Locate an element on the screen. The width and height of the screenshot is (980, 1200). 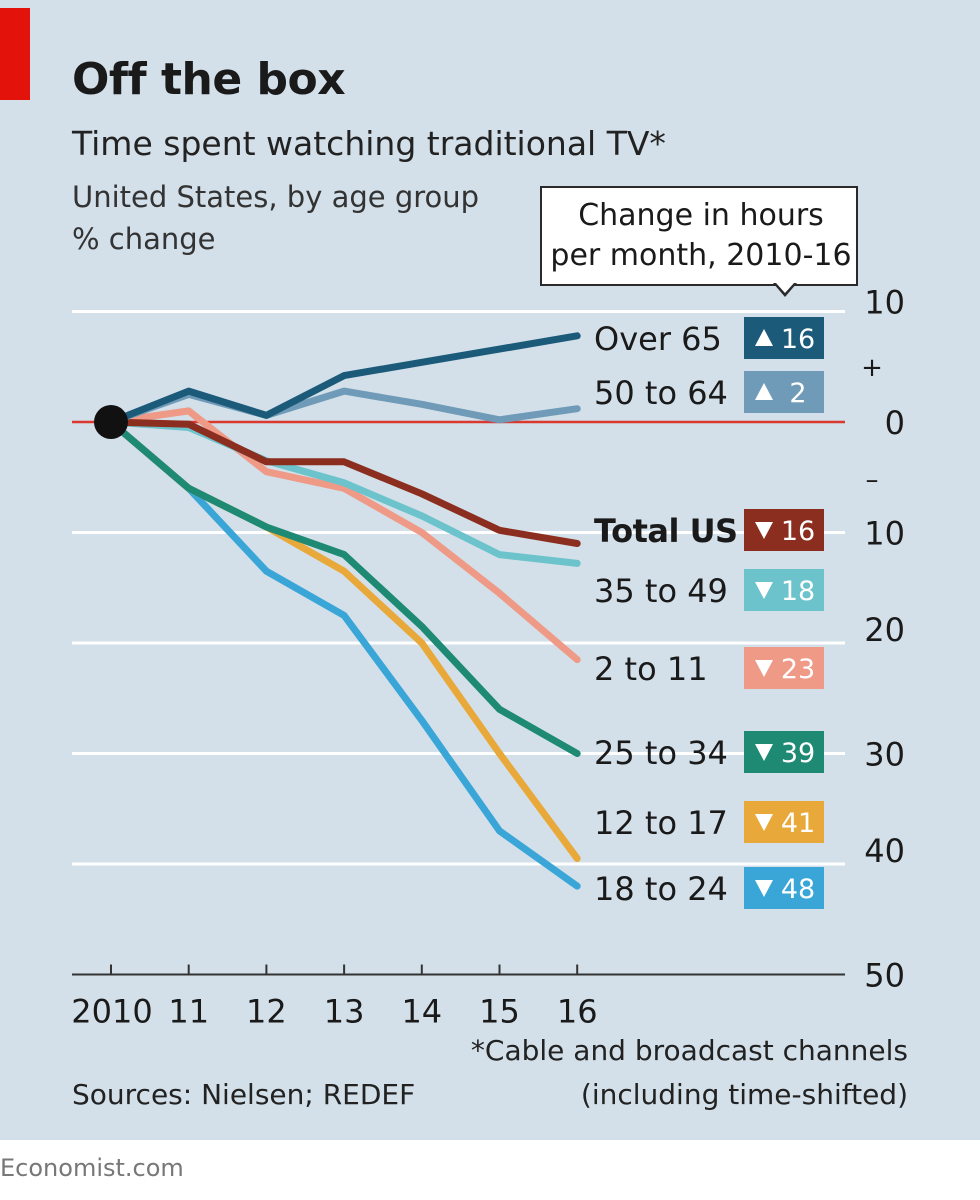
y-tick-label: 30 is located at coordinates (884, 755).